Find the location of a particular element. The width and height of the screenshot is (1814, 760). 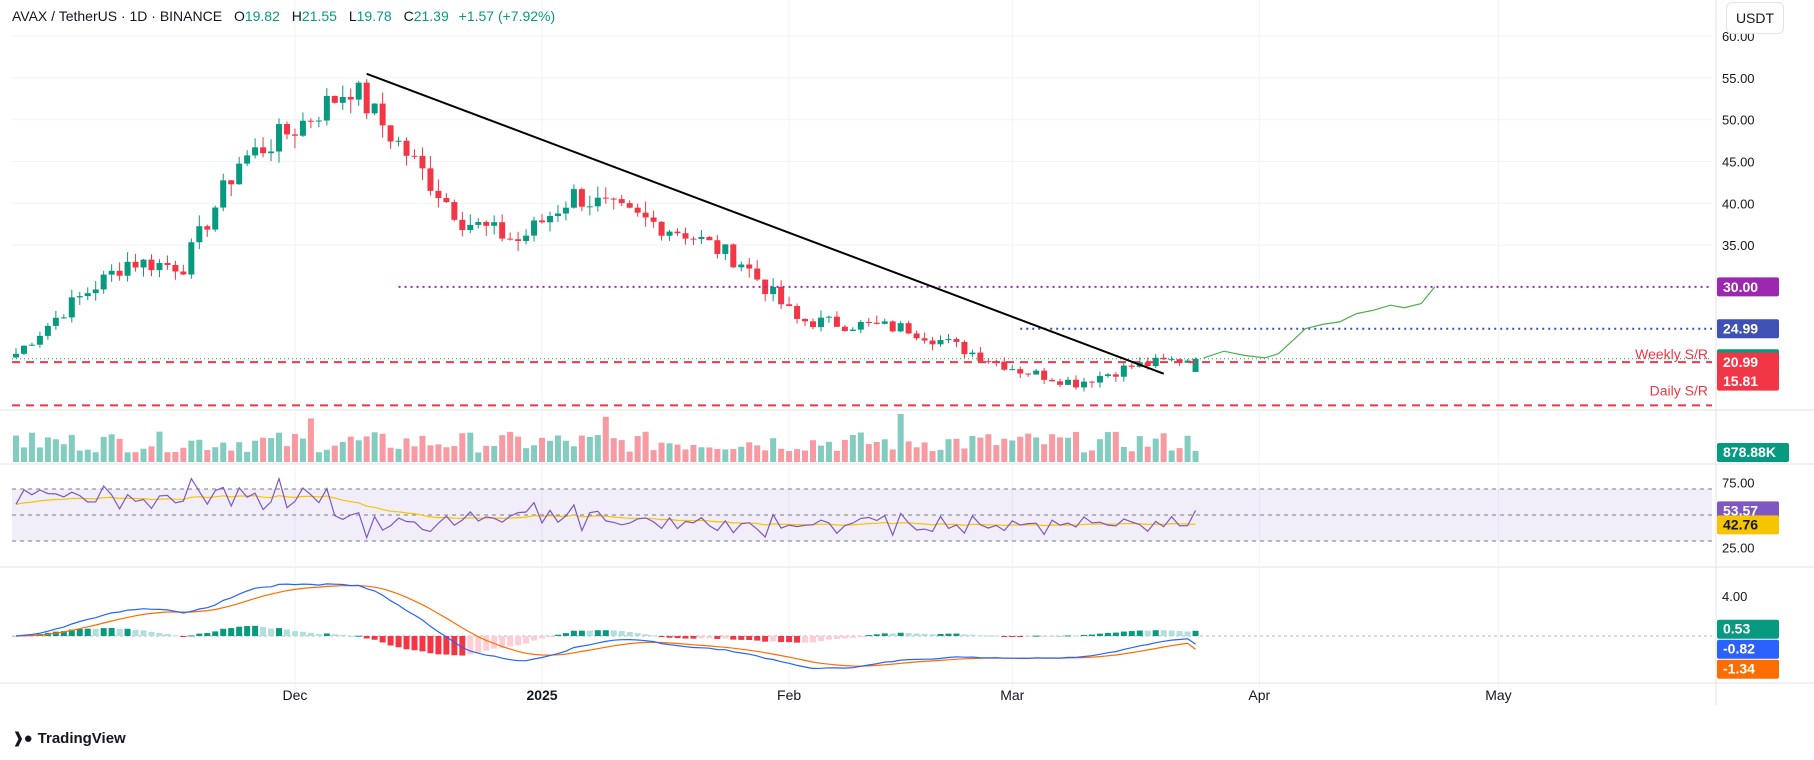

projection-path is located at coordinates (1319, 322).